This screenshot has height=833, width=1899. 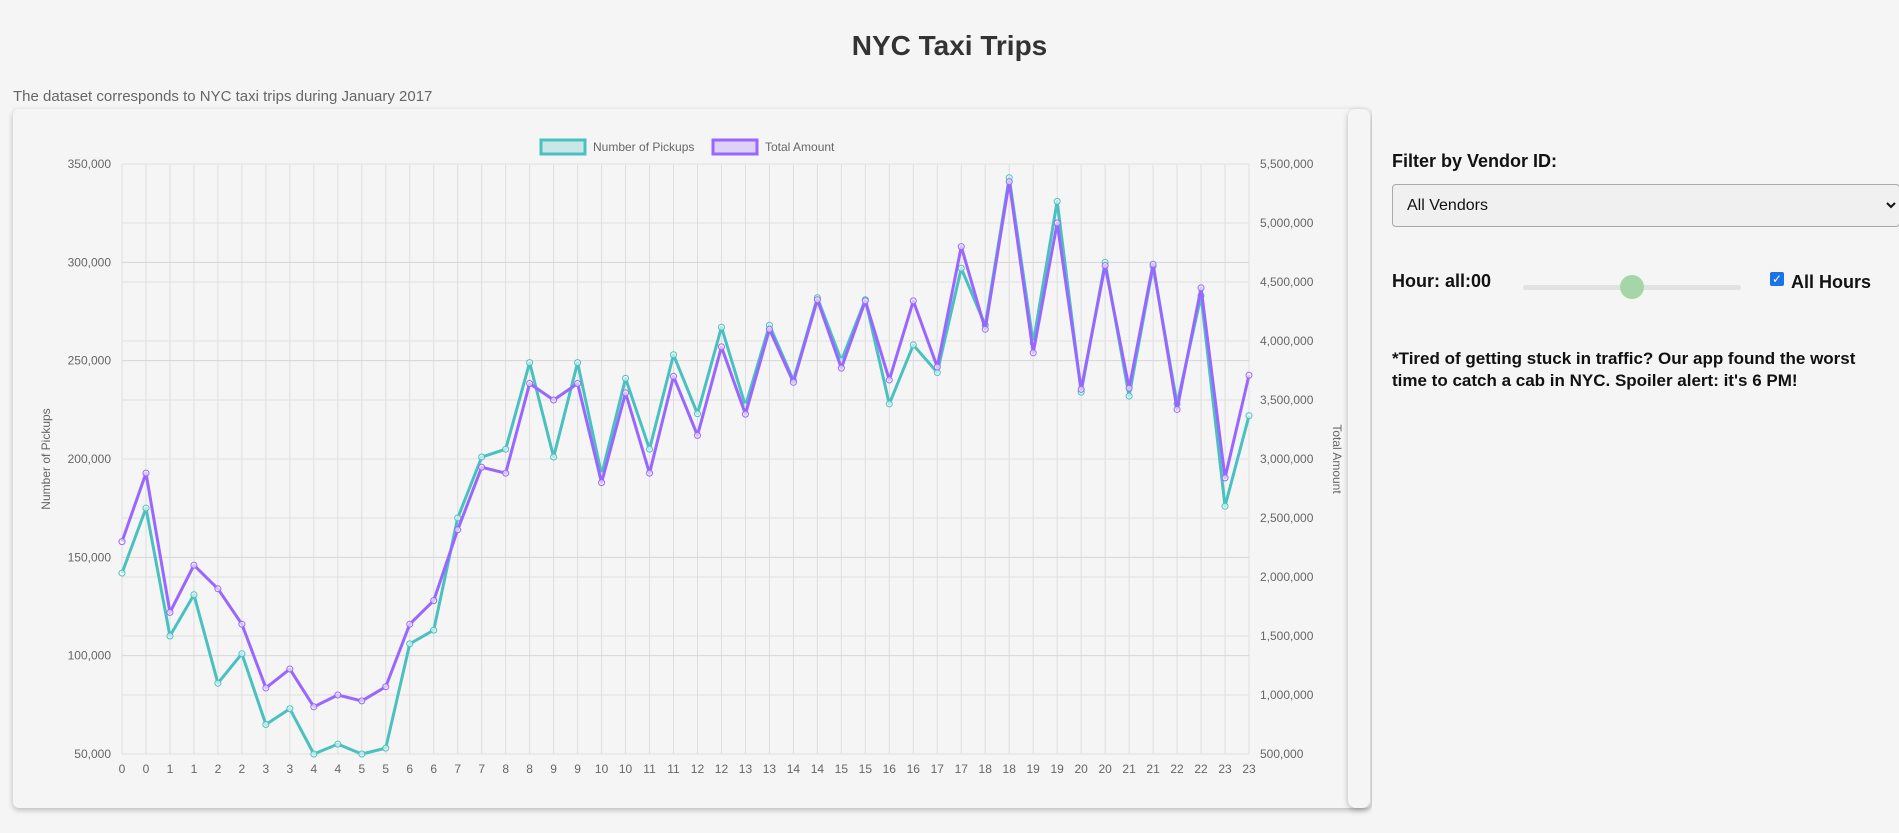 I want to click on y-tick-label: 200,000, so click(x=90, y=459).